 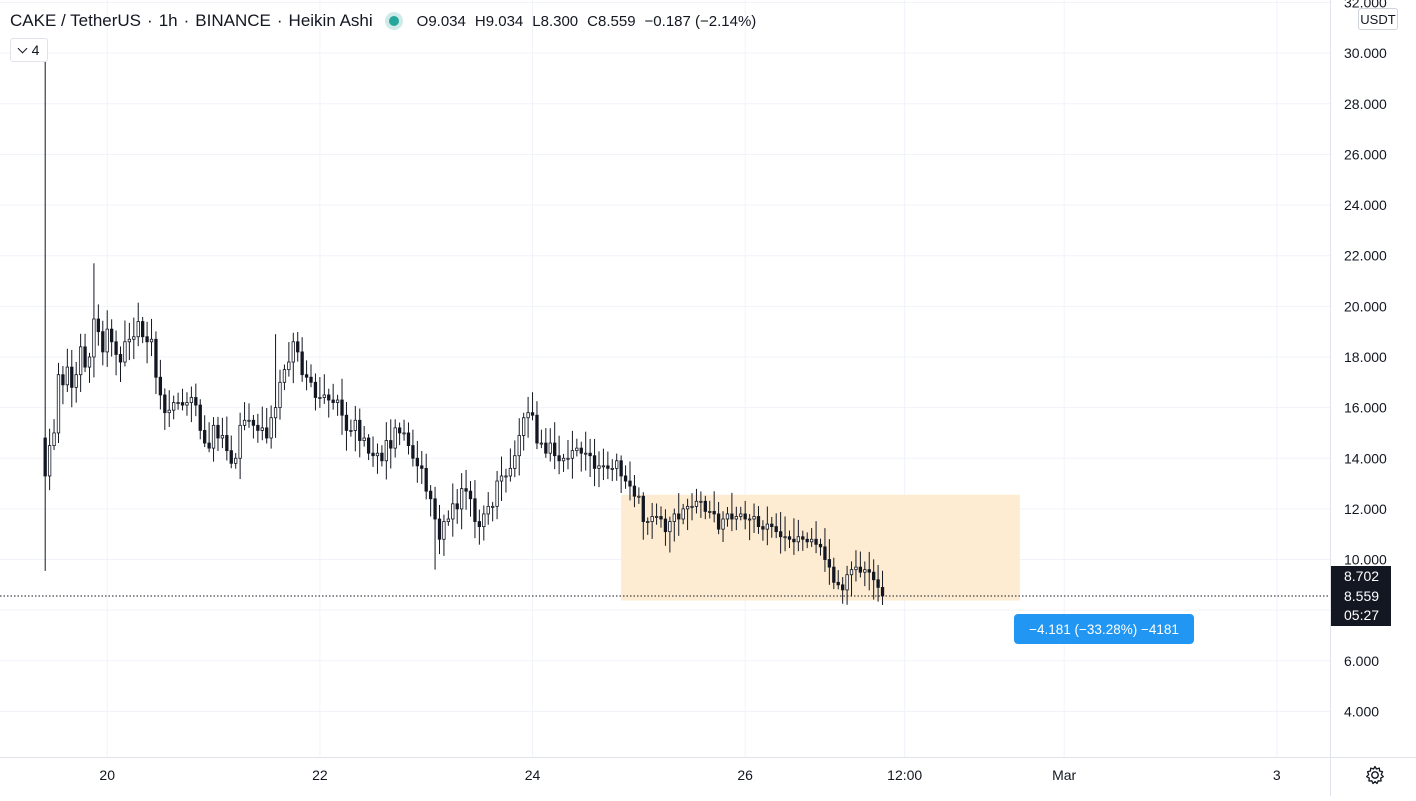 What do you see at coordinates (611, 21) in the screenshot?
I see `ohlc-close: C8.559` at bounding box center [611, 21].